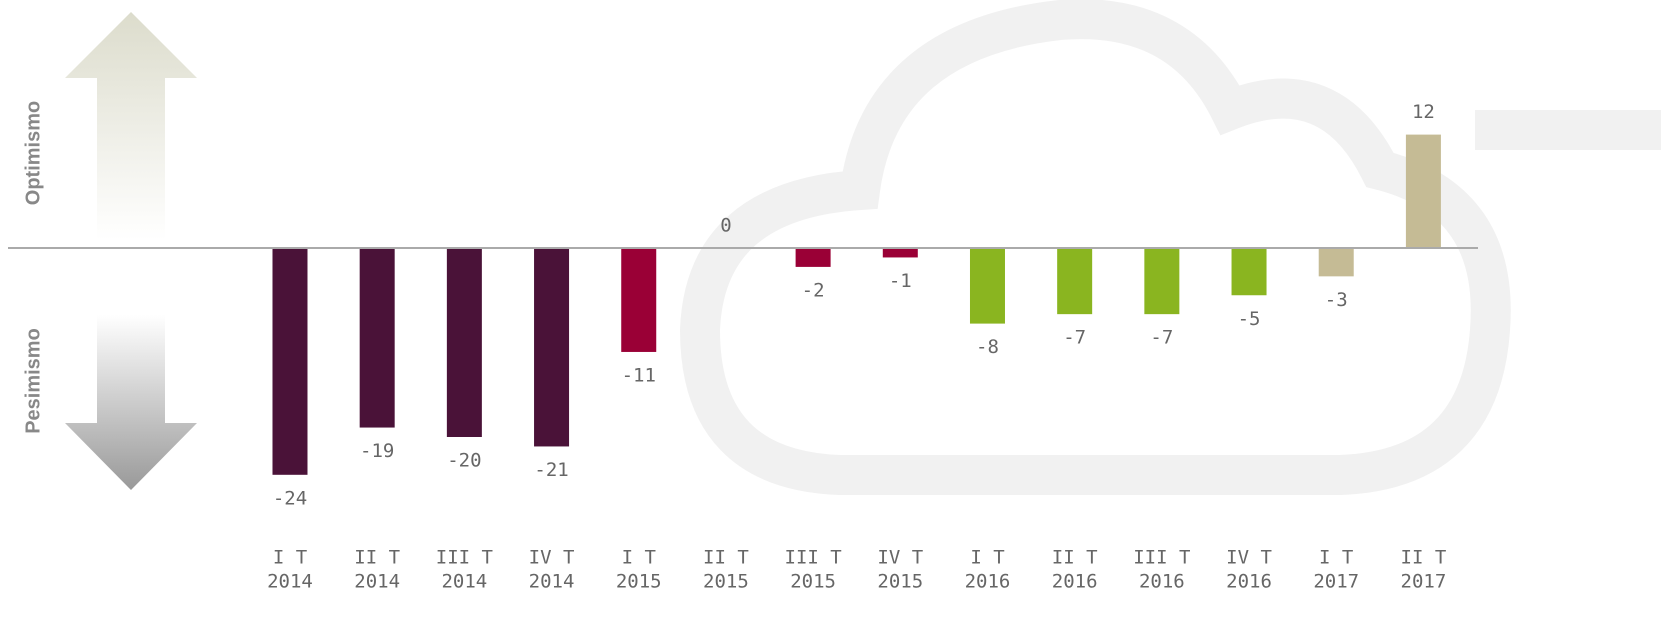 This screenshot has width=1661, height=629. I want to click on pessimism-label: Pesimismo, so click(33, 381).